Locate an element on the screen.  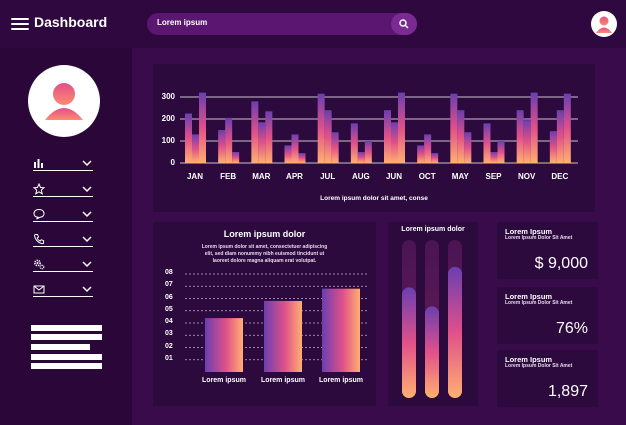
nav-item-favorites is located at coordinates (63, 190).